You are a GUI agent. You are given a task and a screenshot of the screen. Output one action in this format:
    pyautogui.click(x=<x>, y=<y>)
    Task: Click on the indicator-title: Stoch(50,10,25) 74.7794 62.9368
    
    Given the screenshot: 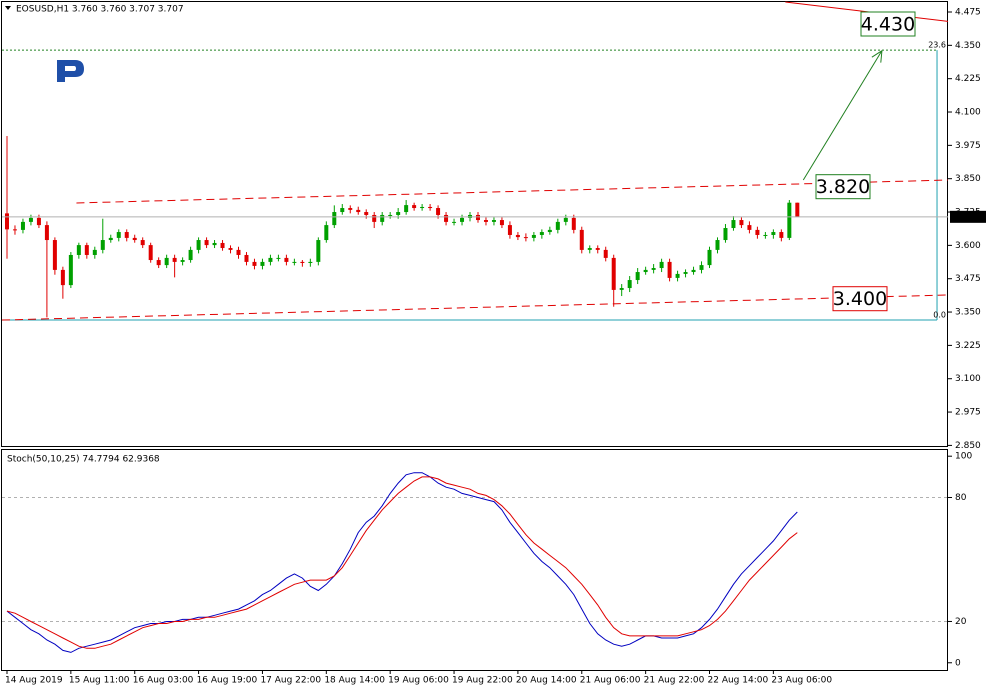 What is the action you would take?
    pyautogui.click(x=83, y=460)
    